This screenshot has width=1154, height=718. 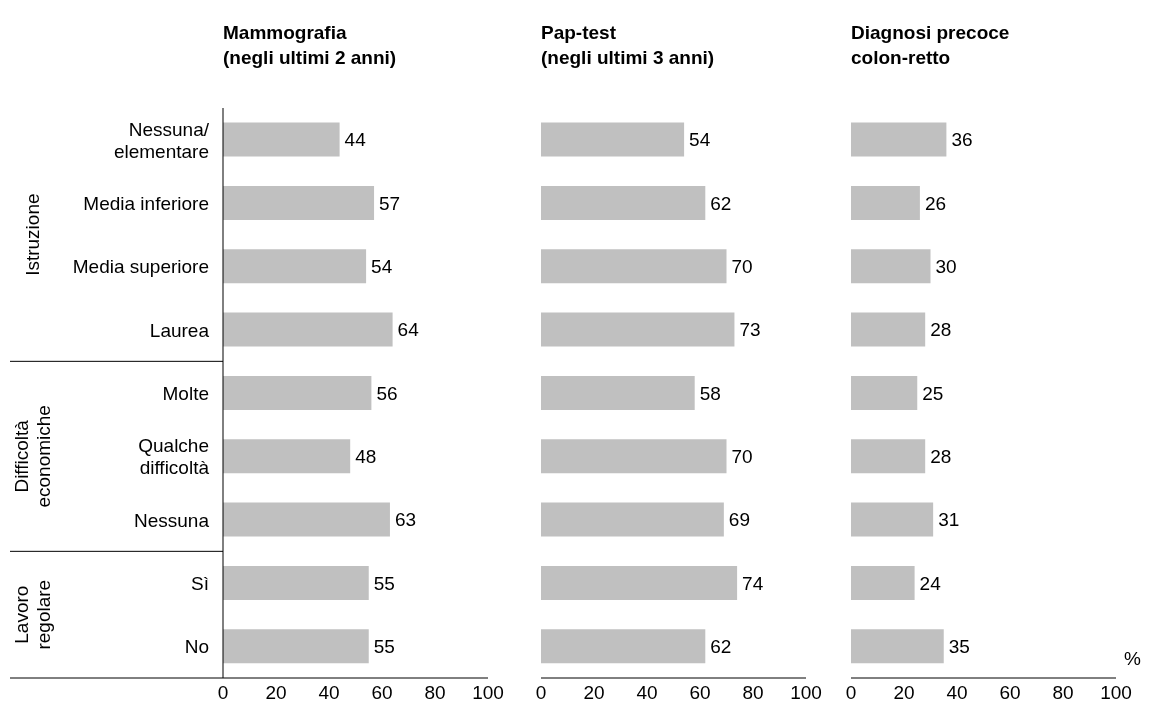 I want to click on data-label: 36, so click(x=962, y=140).